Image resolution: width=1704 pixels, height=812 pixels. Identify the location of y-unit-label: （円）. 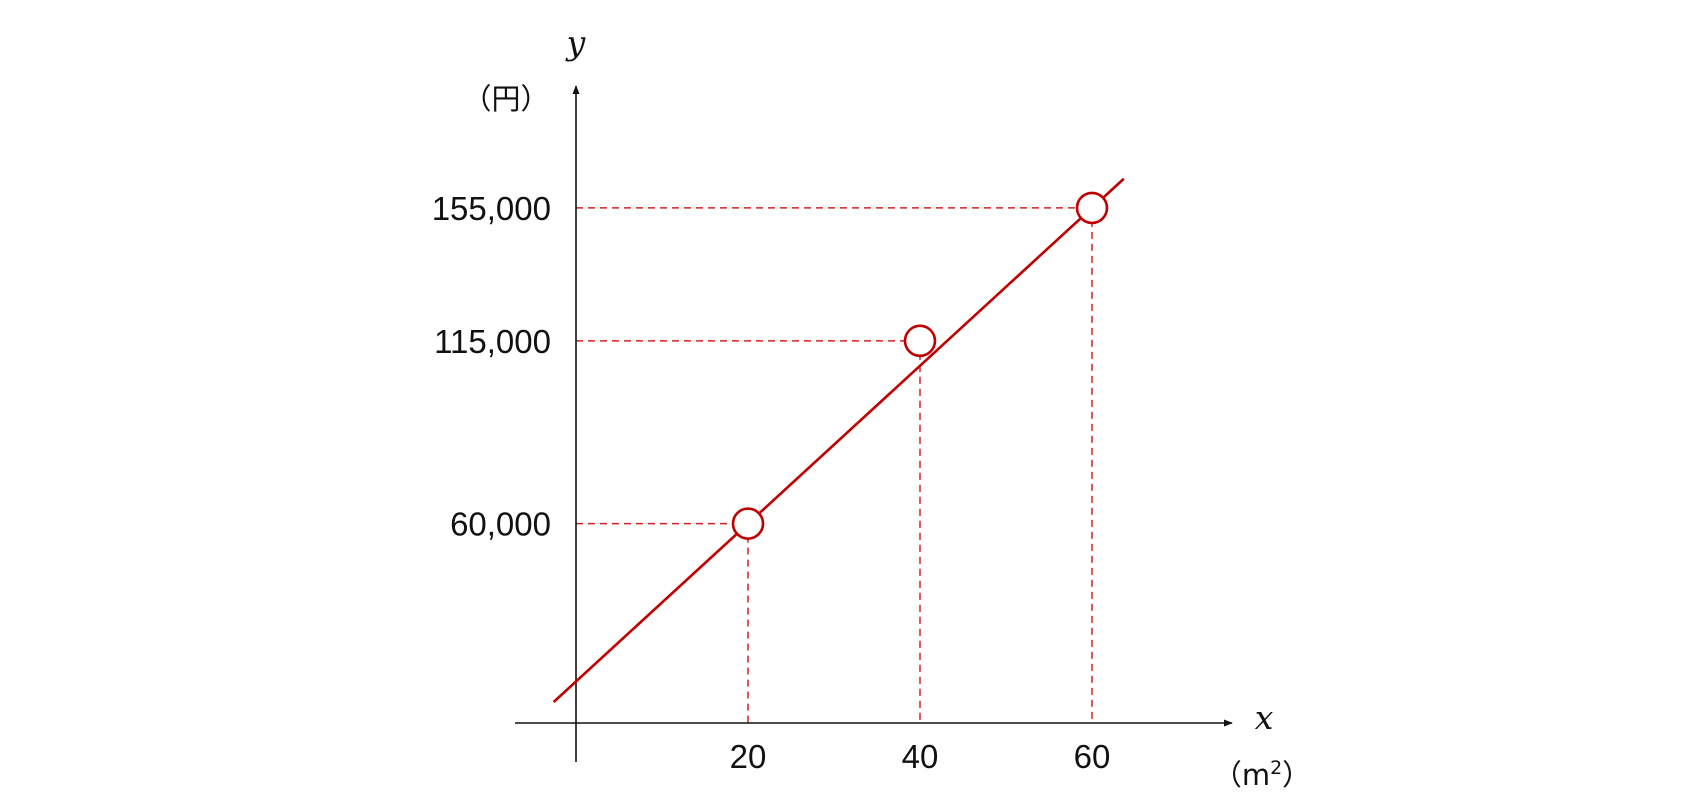
(505, 99).